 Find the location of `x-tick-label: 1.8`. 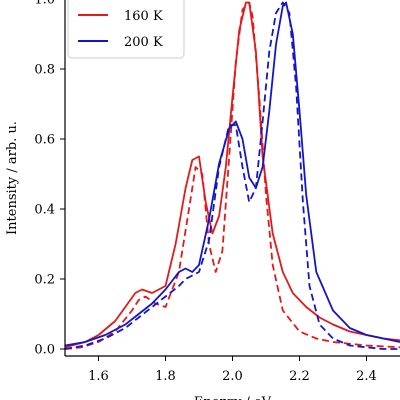

x-tick-label: 1.8 is located at coordinates (165, 376).